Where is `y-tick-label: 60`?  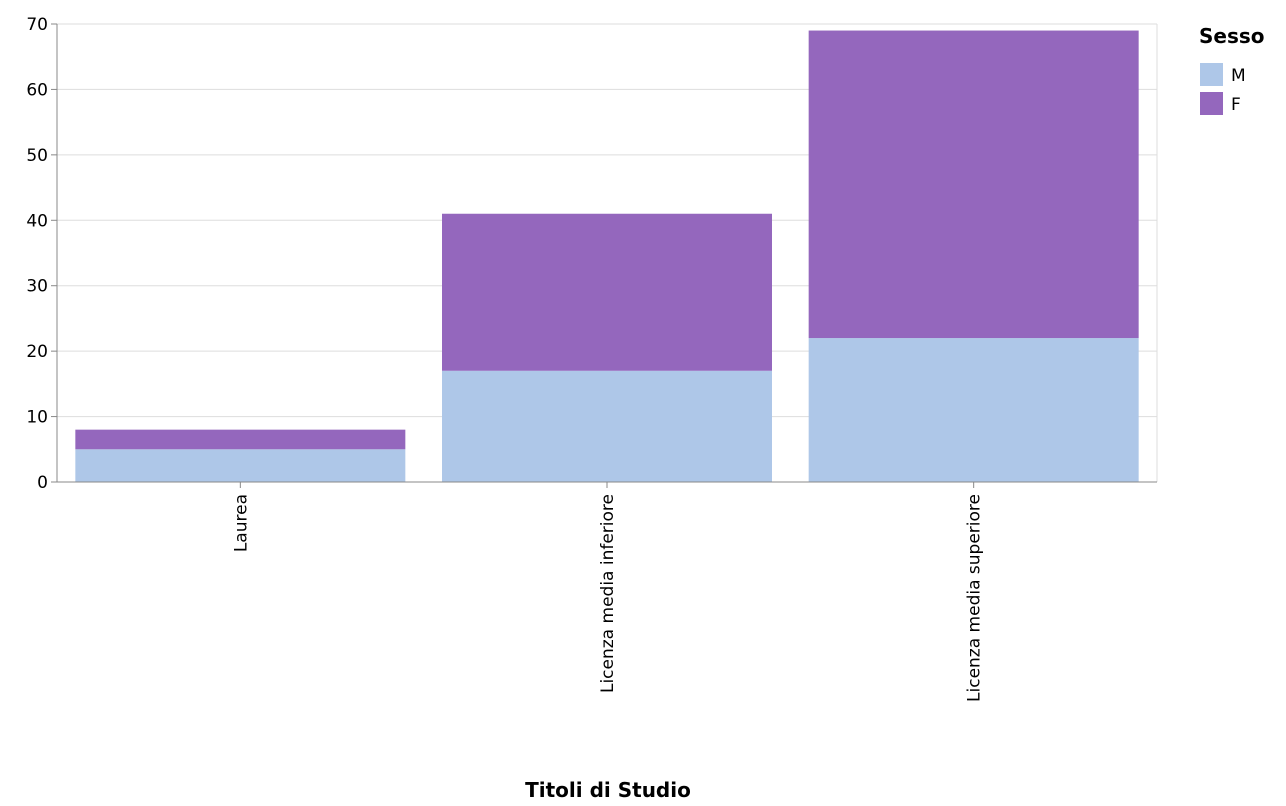 y-tick-label: 60 is located at coordinates (37, 90).